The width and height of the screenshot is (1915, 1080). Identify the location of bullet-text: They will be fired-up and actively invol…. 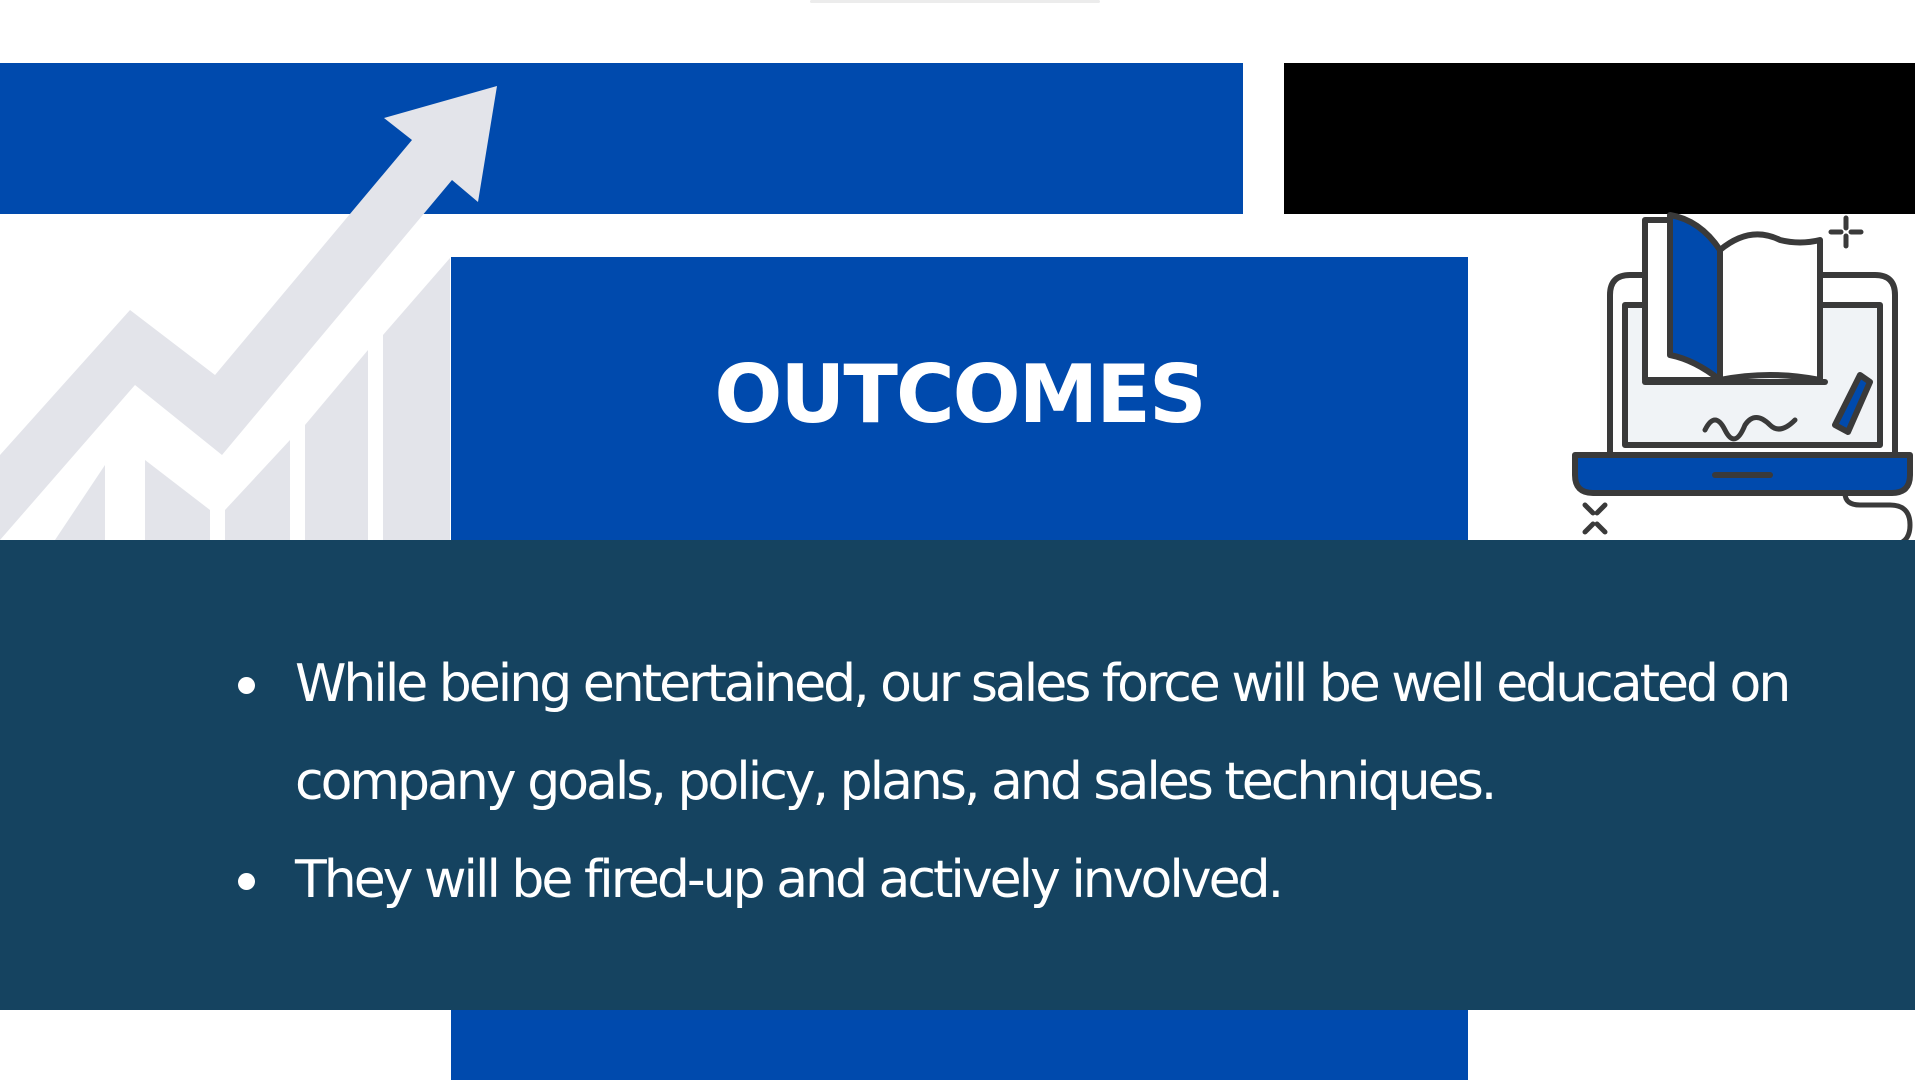
(789, 880).